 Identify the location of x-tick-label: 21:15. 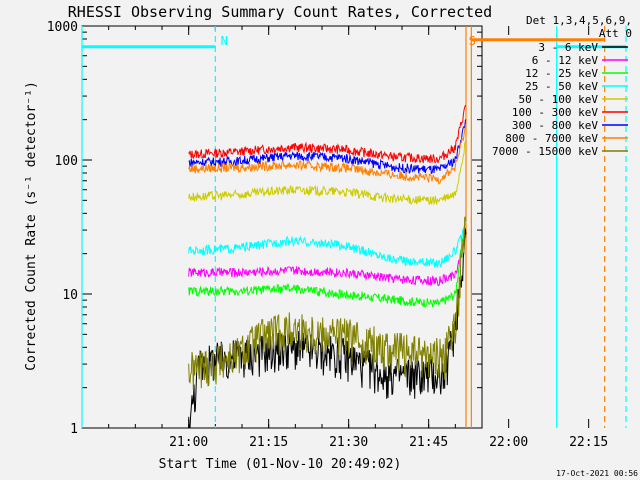
(268, 442).